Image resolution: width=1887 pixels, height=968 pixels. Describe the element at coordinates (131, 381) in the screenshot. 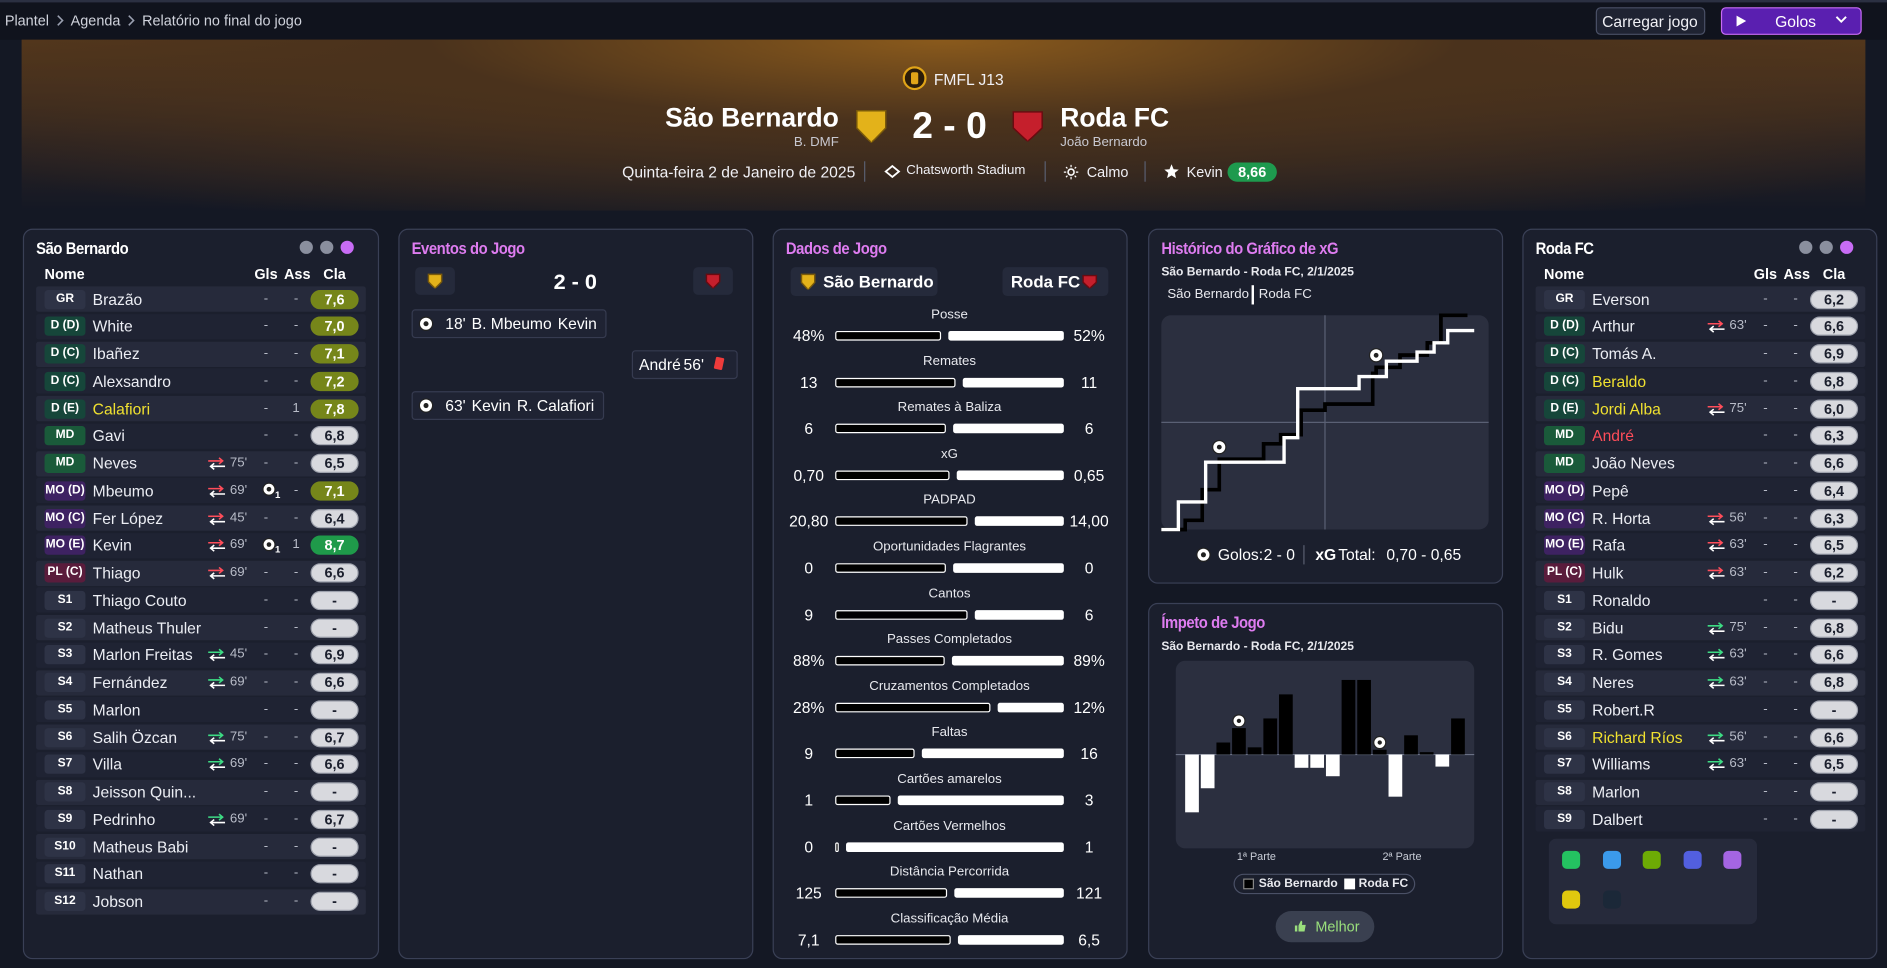

I see `player-name: Alexsandro` at that location.